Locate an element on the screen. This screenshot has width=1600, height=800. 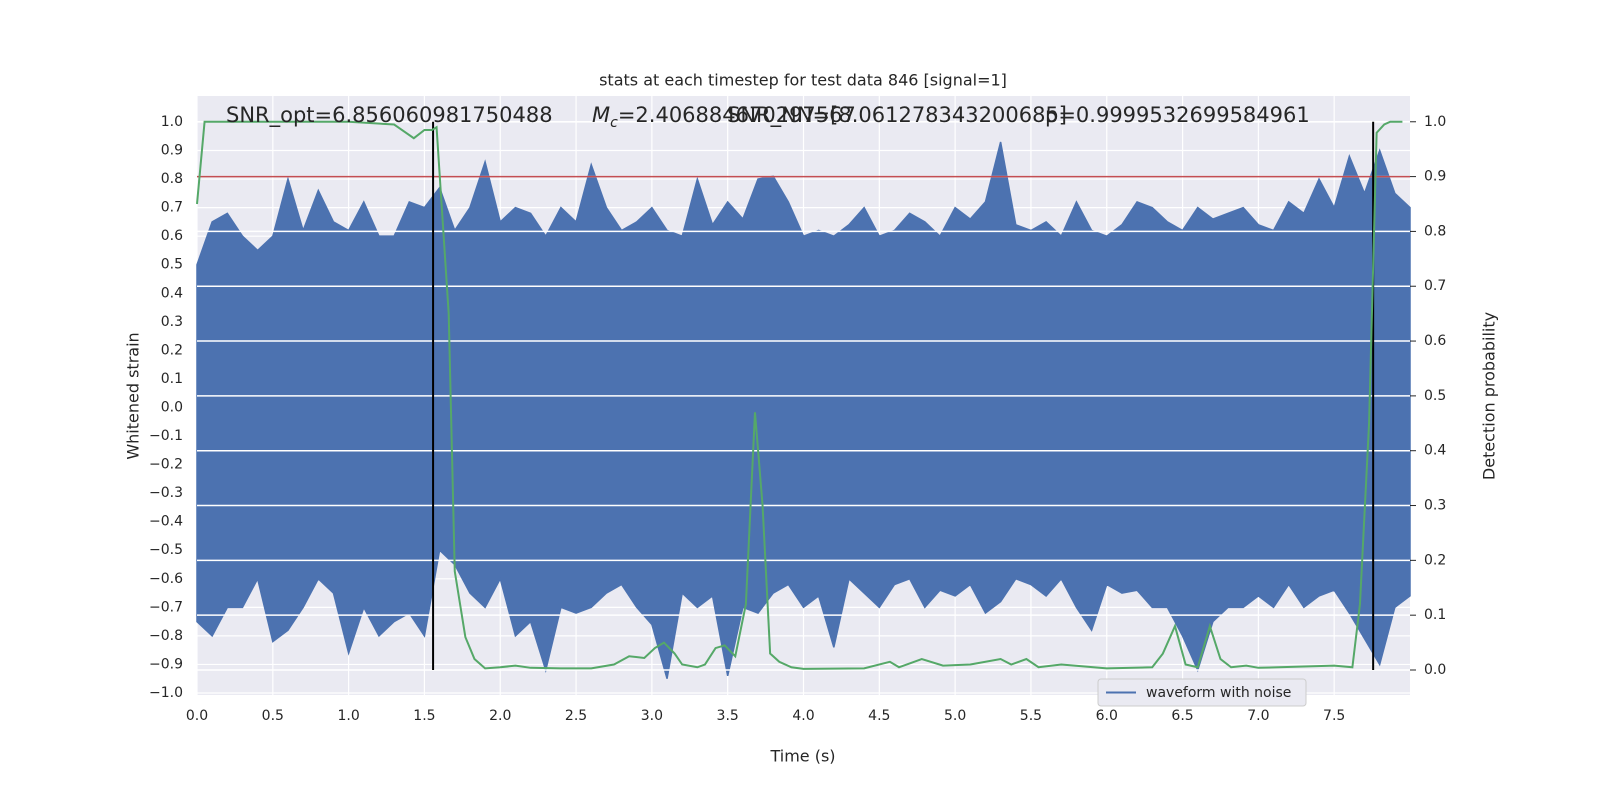
y-tick-label: −0.2 is located at coordinates (166, 465).